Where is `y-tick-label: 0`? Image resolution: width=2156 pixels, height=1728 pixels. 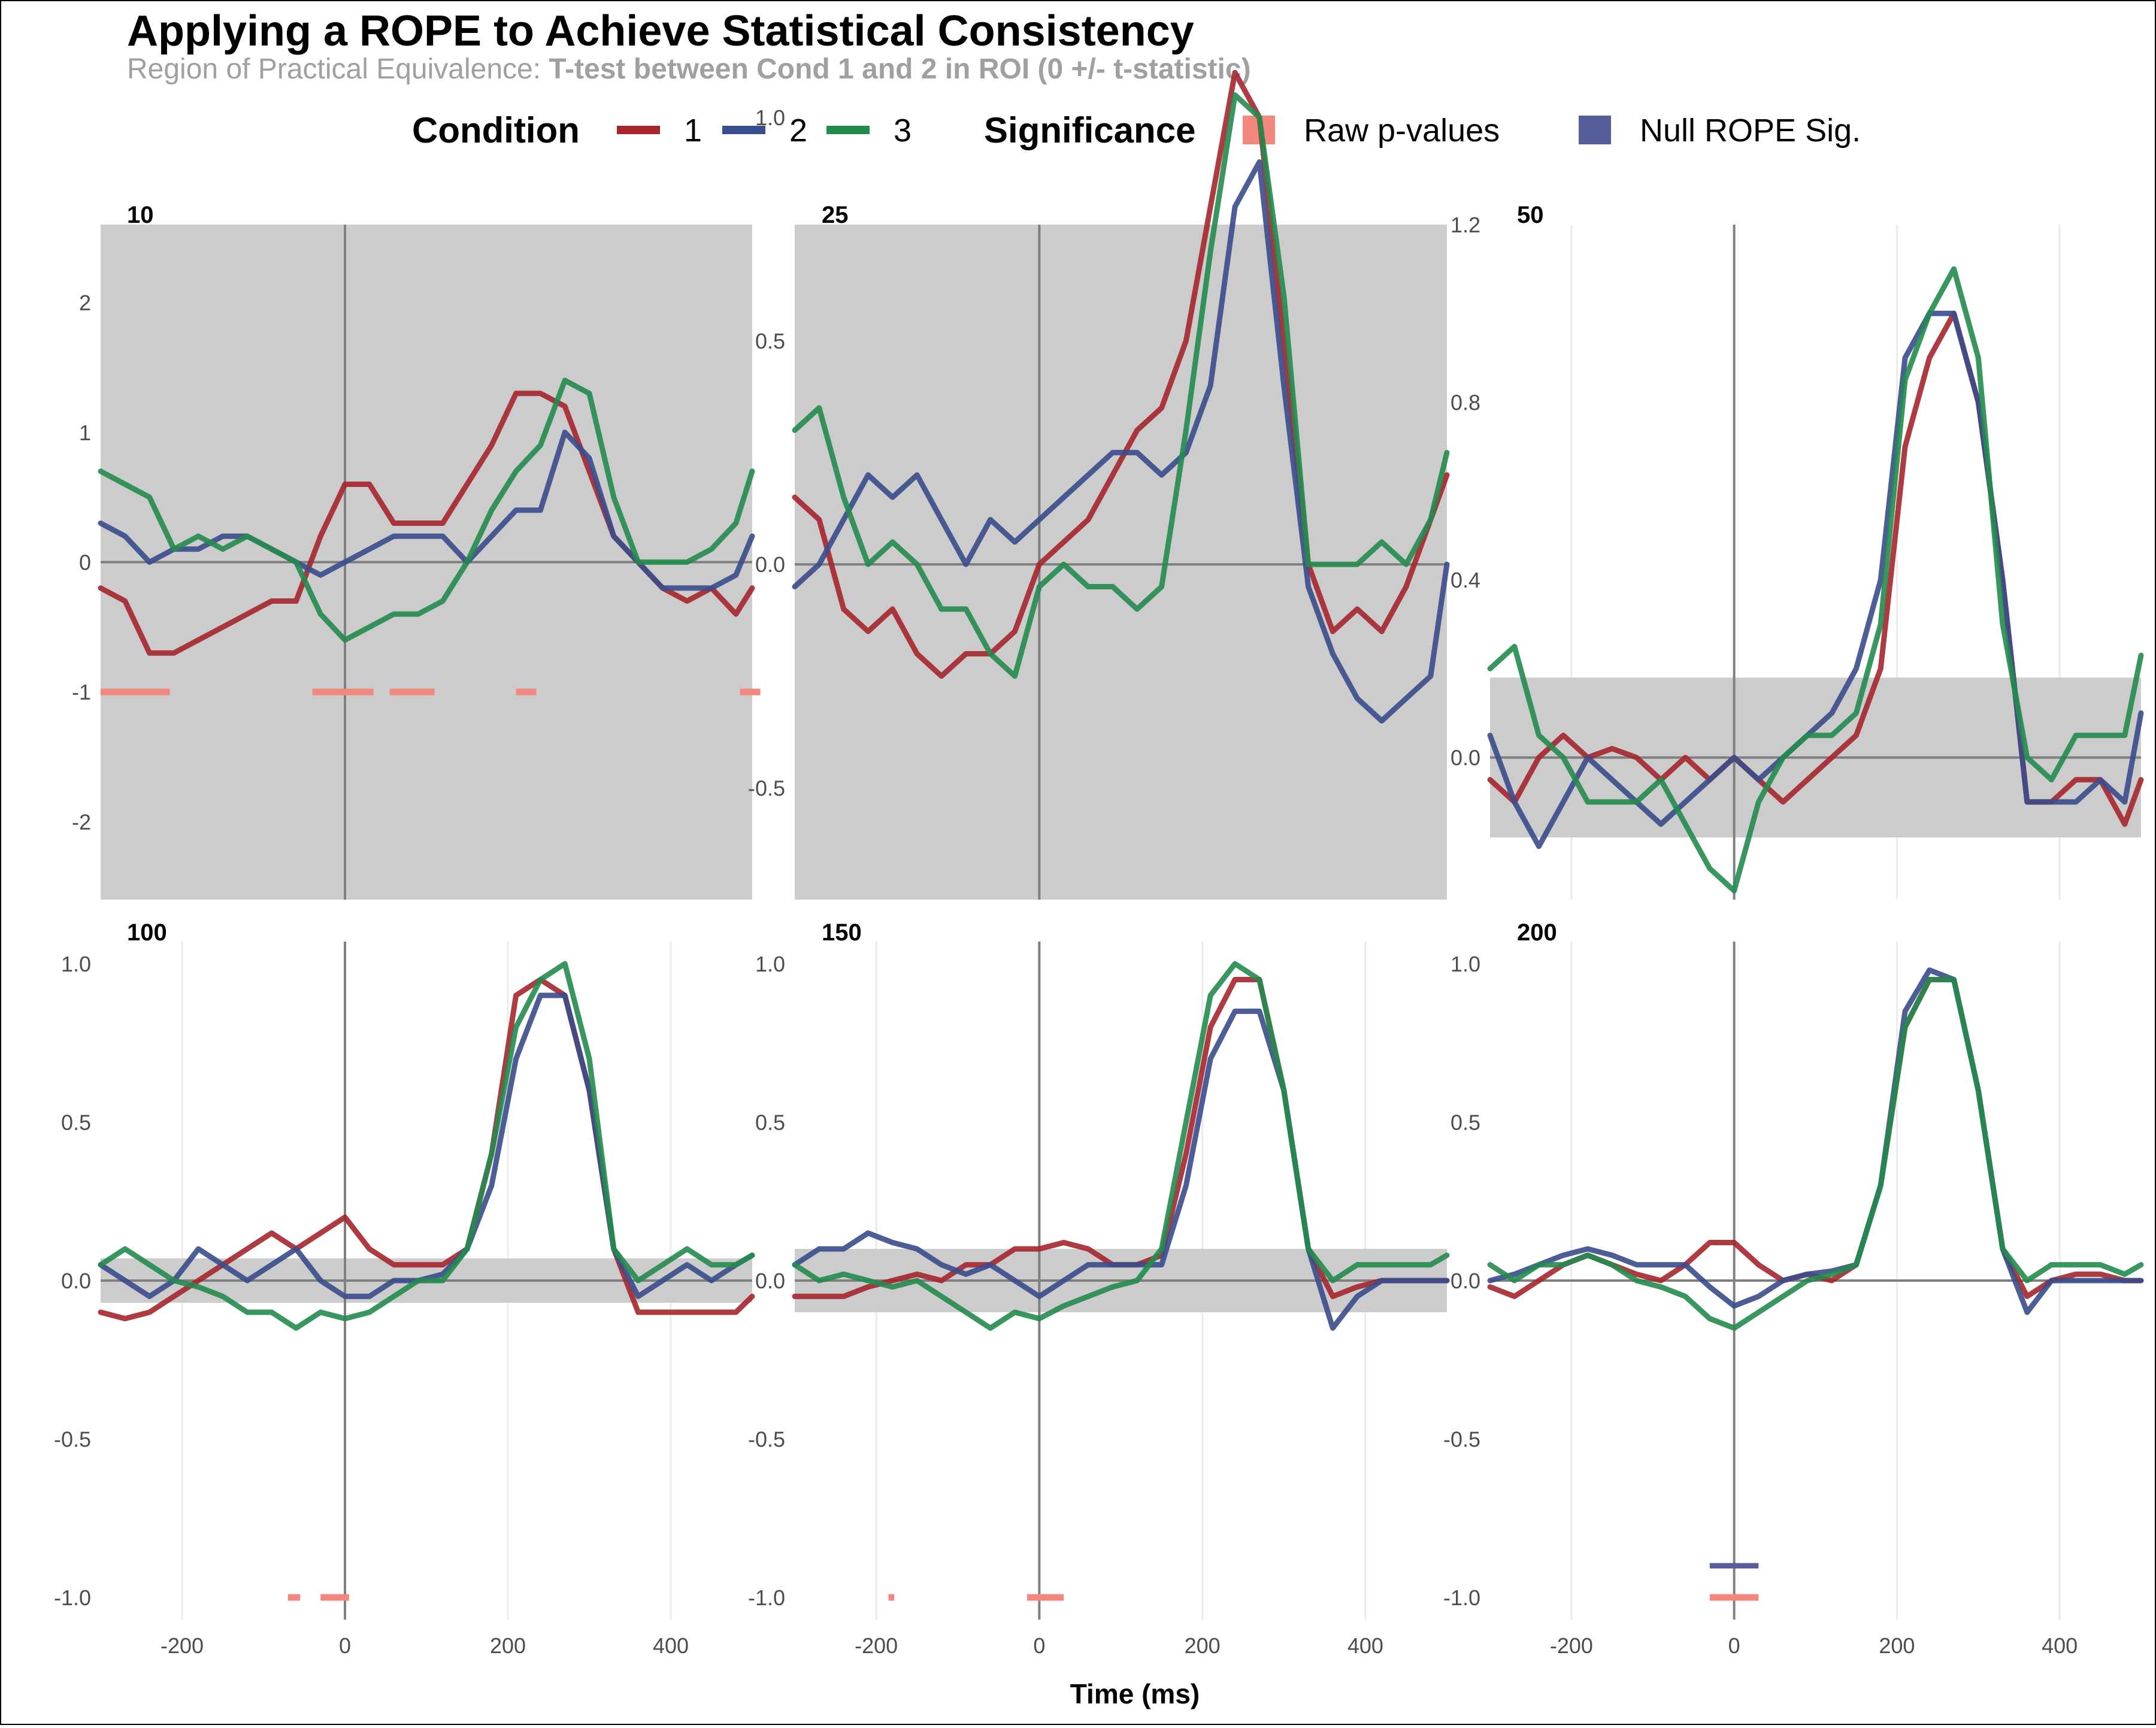 y-tick-label: 0 is located at coordinates (85, 562).